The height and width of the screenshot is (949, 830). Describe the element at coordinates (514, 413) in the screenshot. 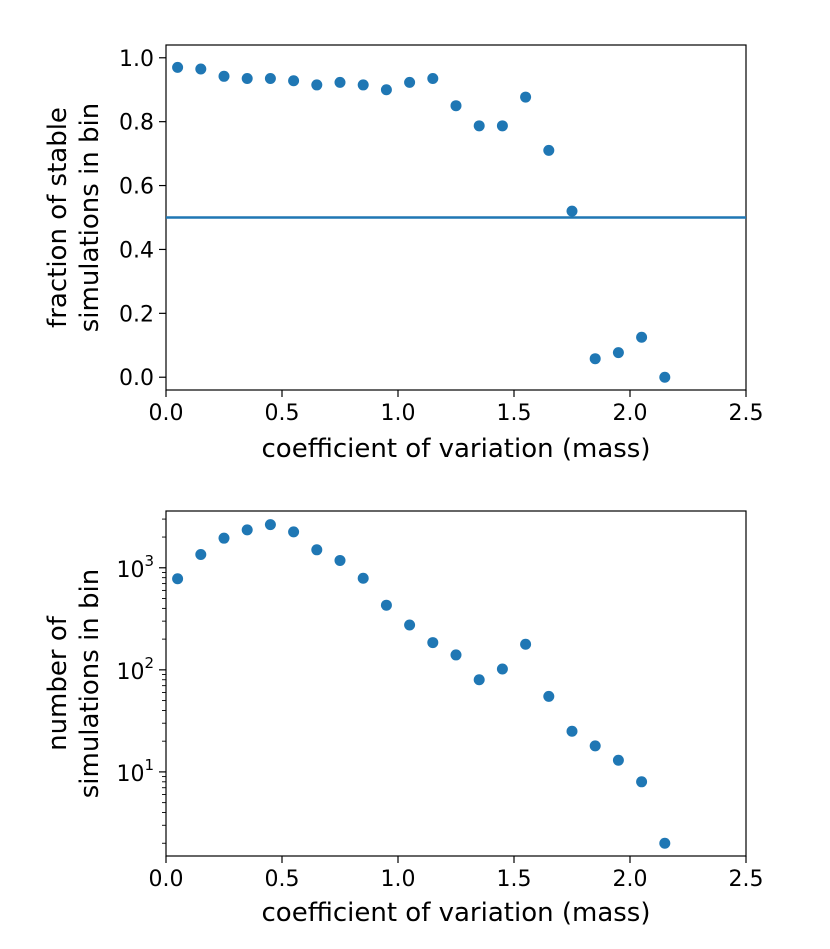

I see `top-x-tick-label: 1.5` at that location.